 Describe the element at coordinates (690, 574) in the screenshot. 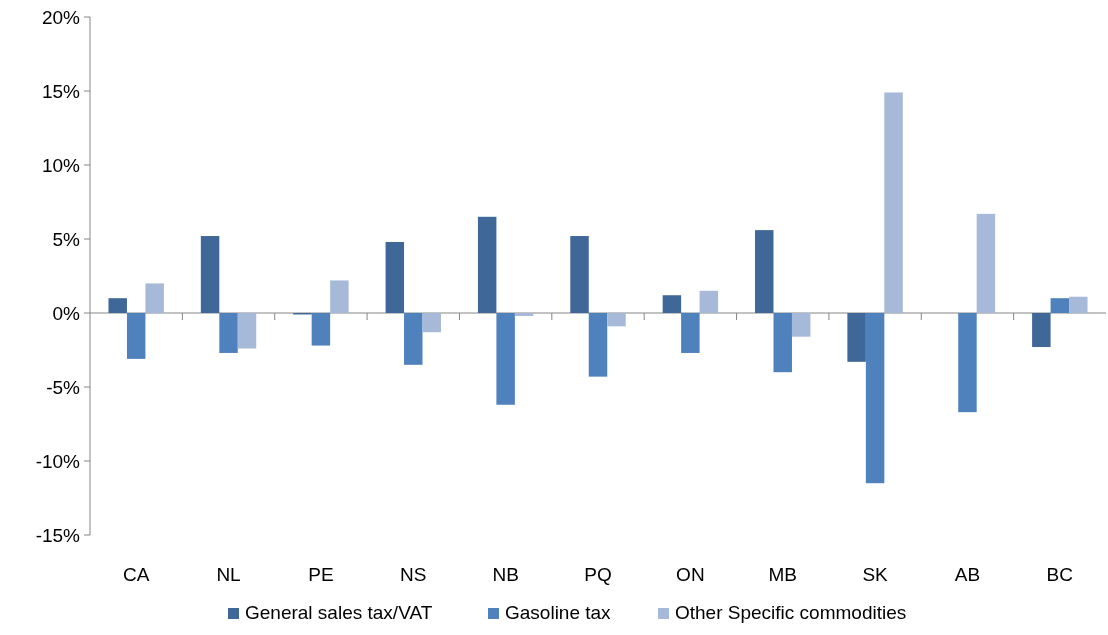

I see `x-tick-label: ON` at that location.